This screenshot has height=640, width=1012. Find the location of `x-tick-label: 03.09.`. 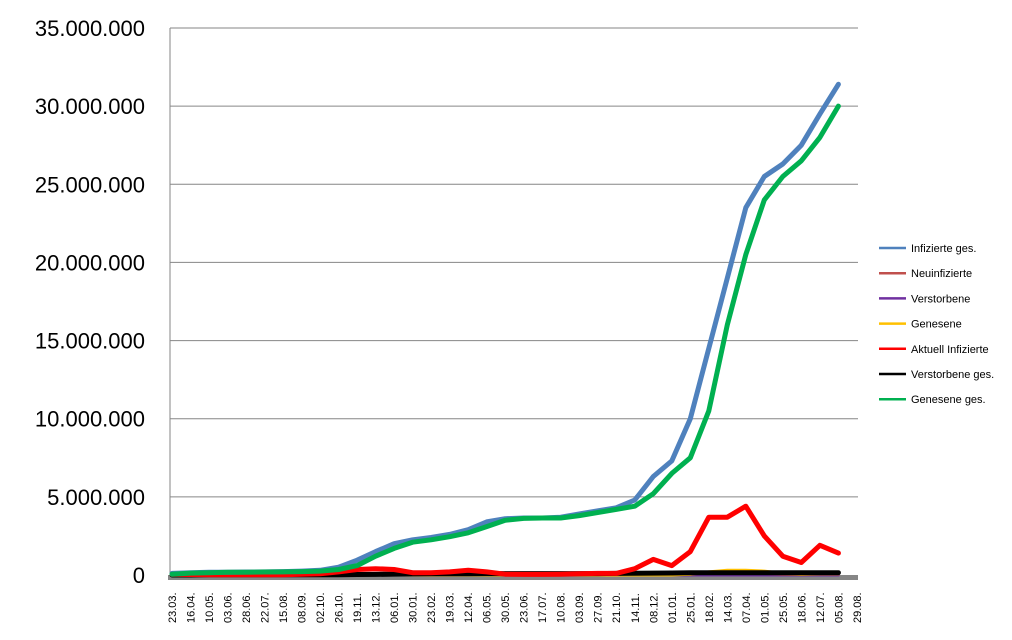

x-tick-label: 03.09. is located at coordinates (580, 607).